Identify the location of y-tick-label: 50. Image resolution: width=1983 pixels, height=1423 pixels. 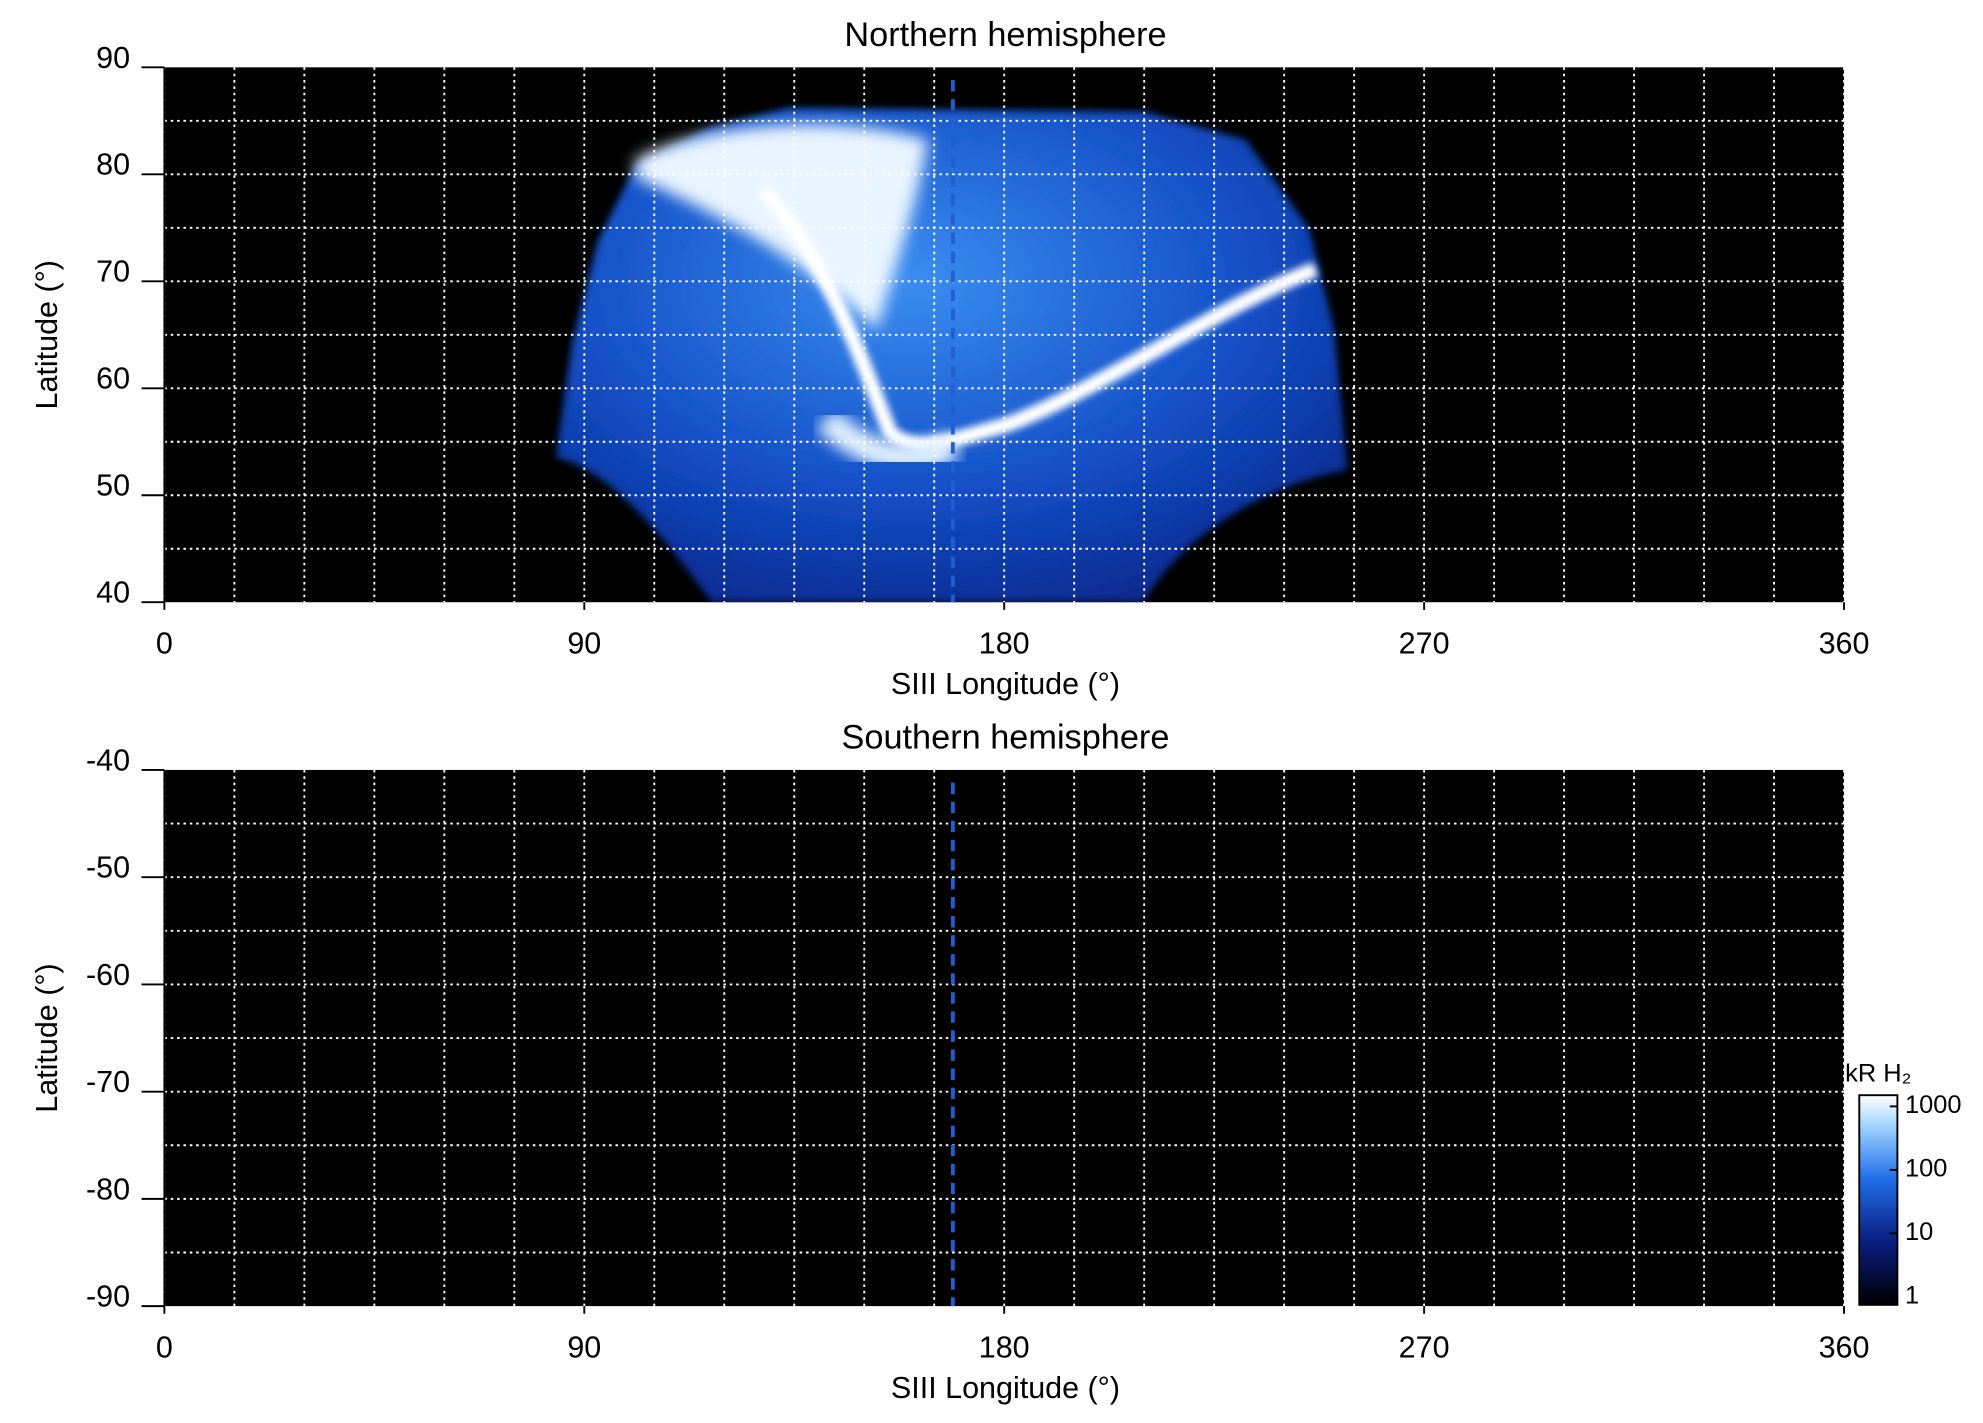
(113, 486).